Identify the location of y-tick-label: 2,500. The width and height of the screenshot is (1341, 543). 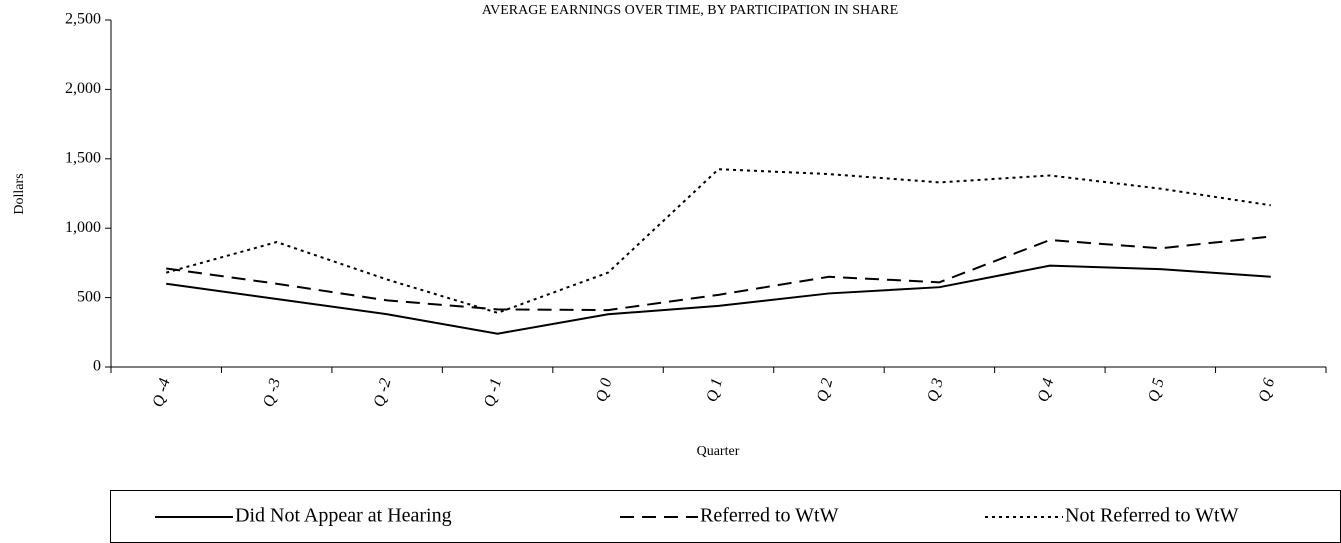
(83, 19).